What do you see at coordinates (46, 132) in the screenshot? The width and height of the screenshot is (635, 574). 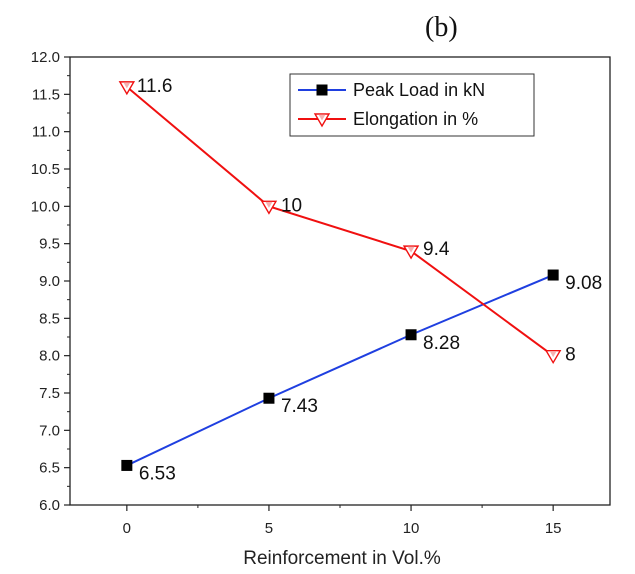 I see `y-tick-label: 11.0` at bounding box center [46, 132].